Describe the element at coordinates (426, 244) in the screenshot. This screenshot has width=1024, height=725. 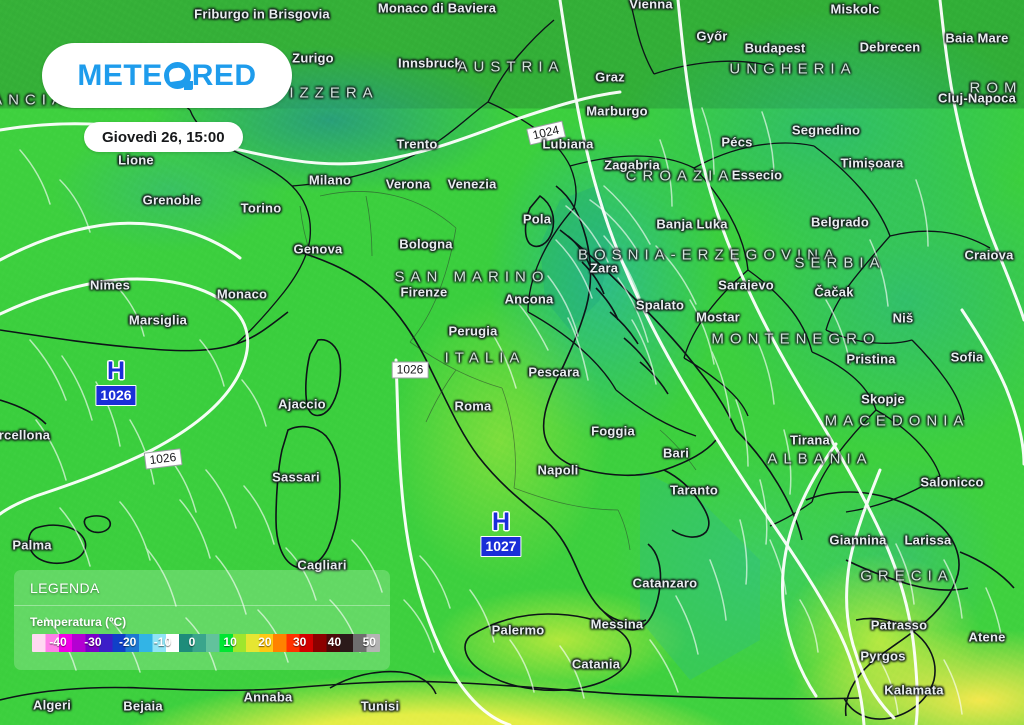
I see `city-label: Bologna` at that location.